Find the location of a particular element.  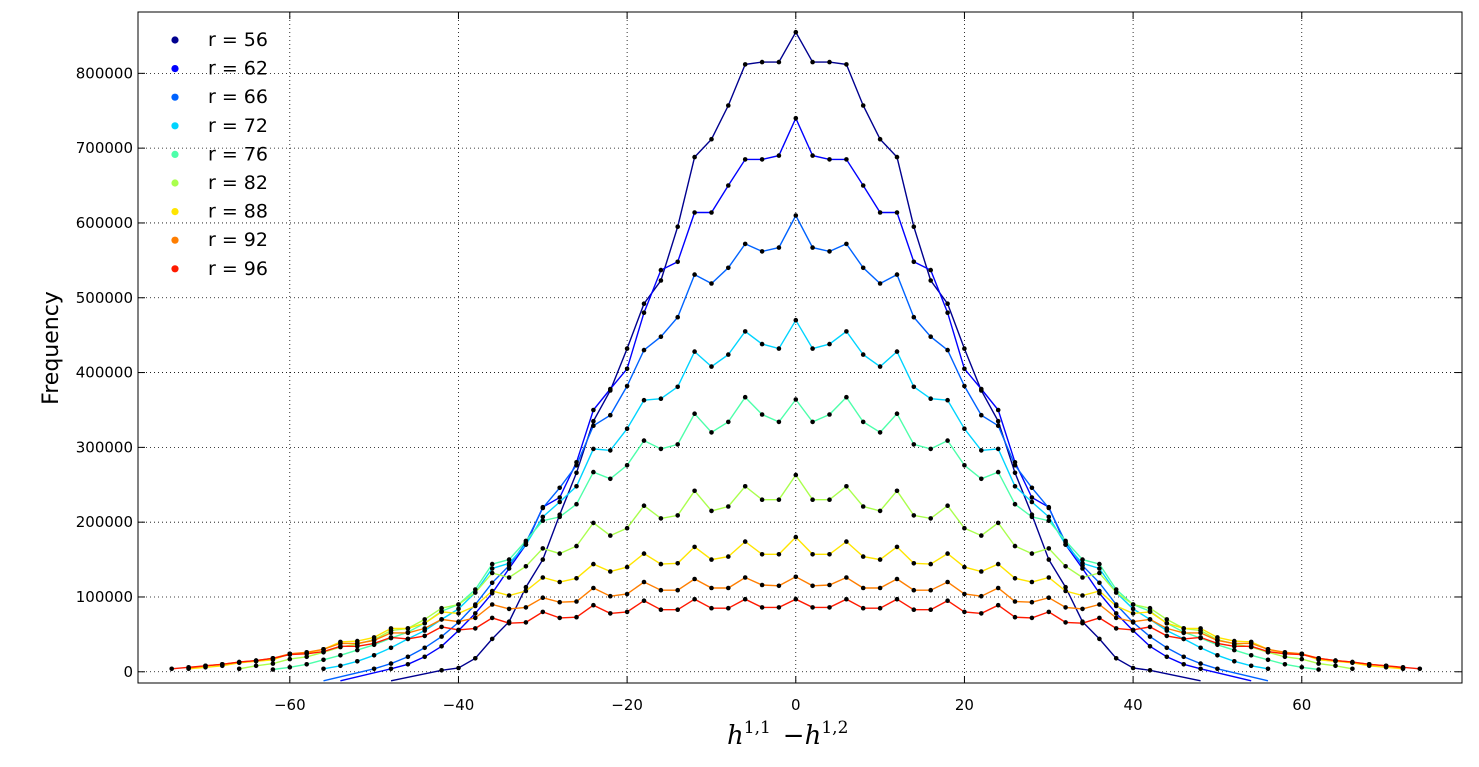

x-tick-label: 0 is located at coordinates (796, 705).